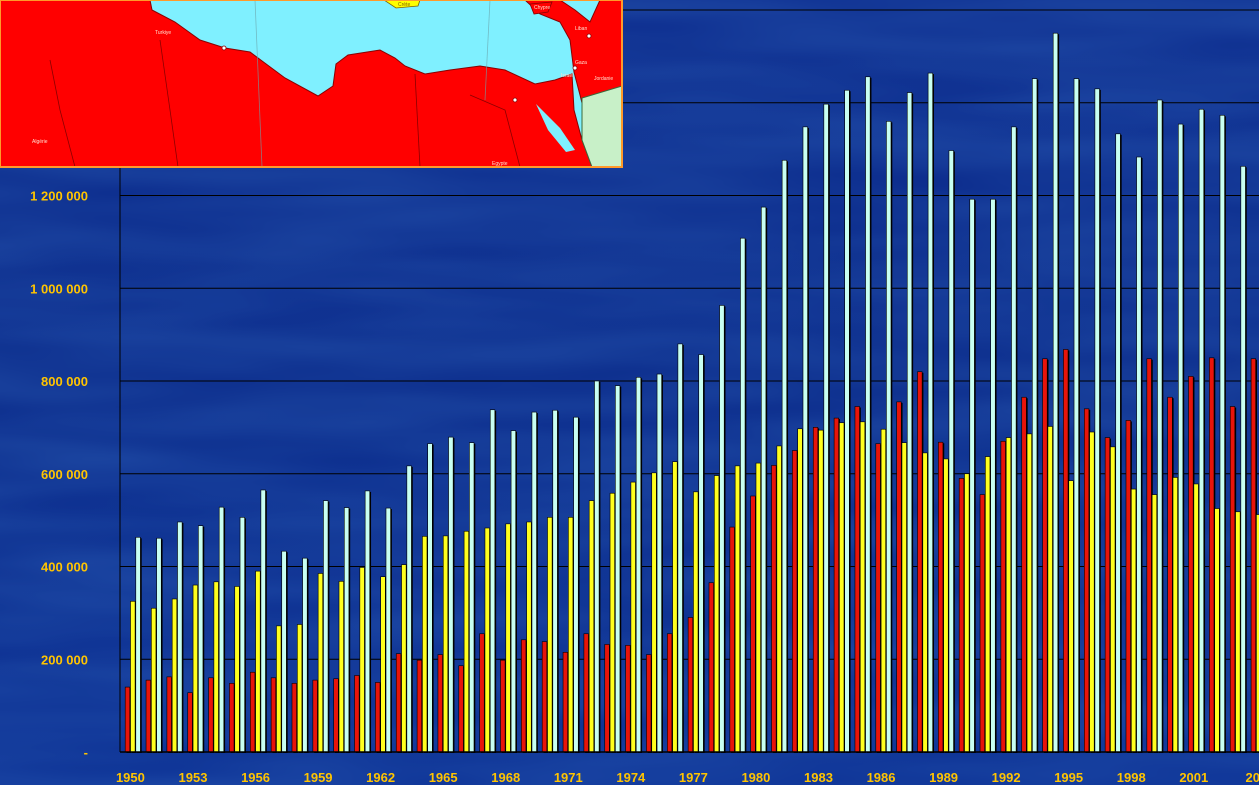 The image size is (1259, 785). Describe the element at coordinates (815, 590) in the screenshot. I see `bar-s0-1983` at that location.